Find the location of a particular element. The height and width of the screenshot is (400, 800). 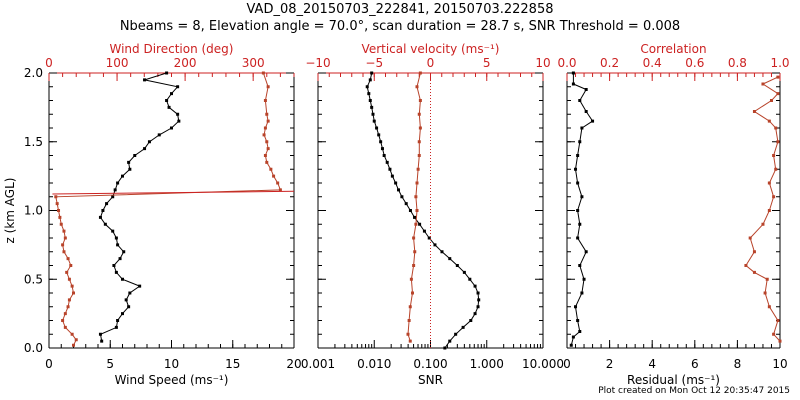

series-wind-speed-line is located at coordinates (139, 207).